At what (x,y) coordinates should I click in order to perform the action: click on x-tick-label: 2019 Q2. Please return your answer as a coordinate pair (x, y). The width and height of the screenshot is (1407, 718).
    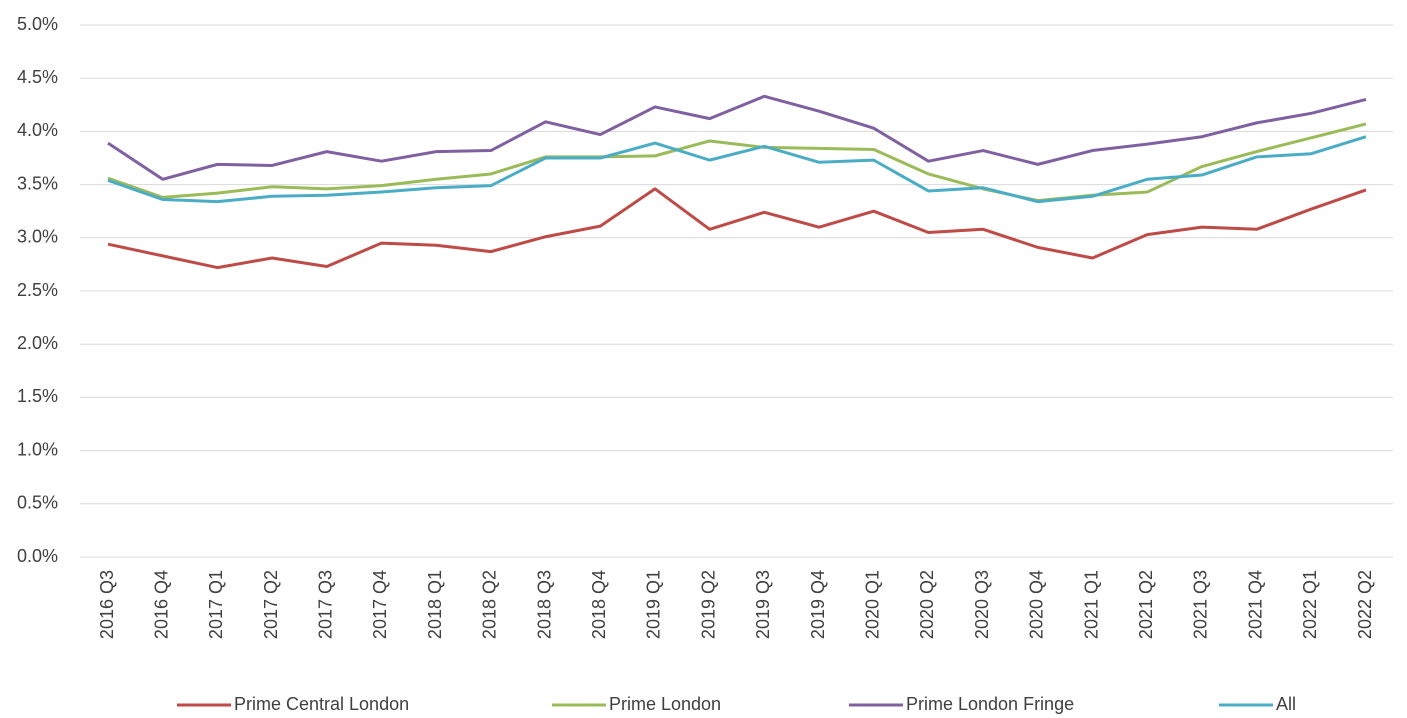
    Looking at the image, I should click on (708, 604).